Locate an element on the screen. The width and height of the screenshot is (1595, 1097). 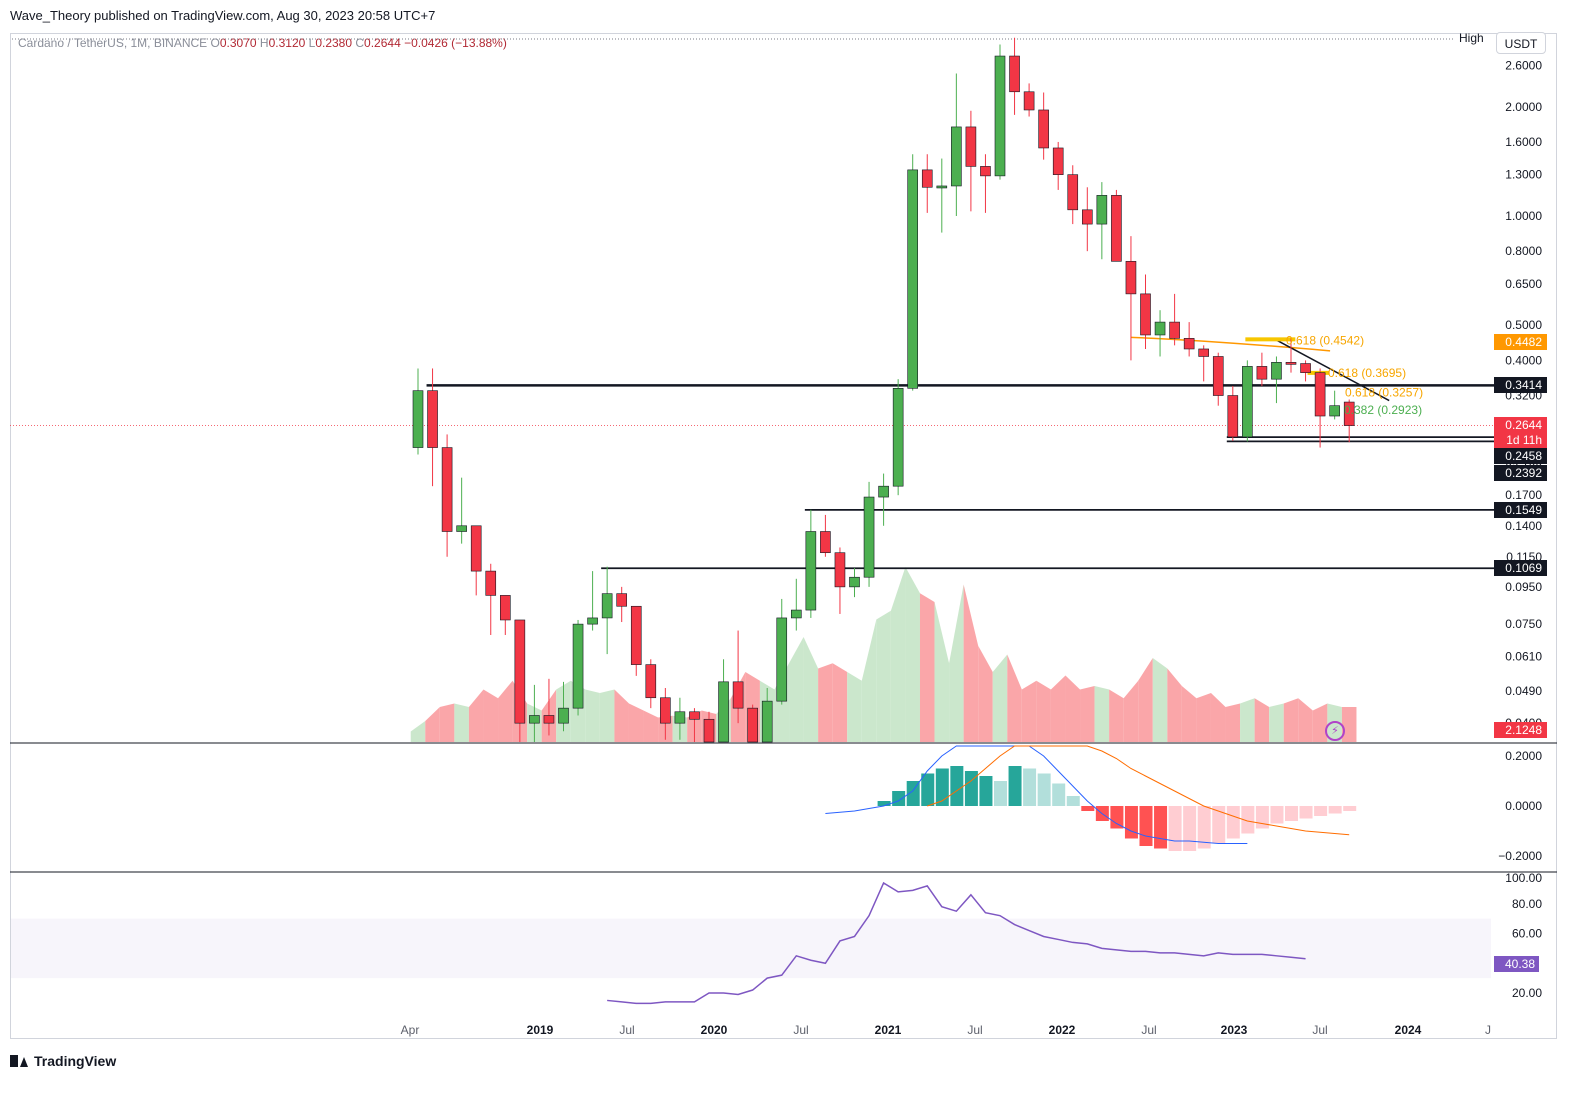
flash-icon: ⚡ is located at coordinates (1335, 731).